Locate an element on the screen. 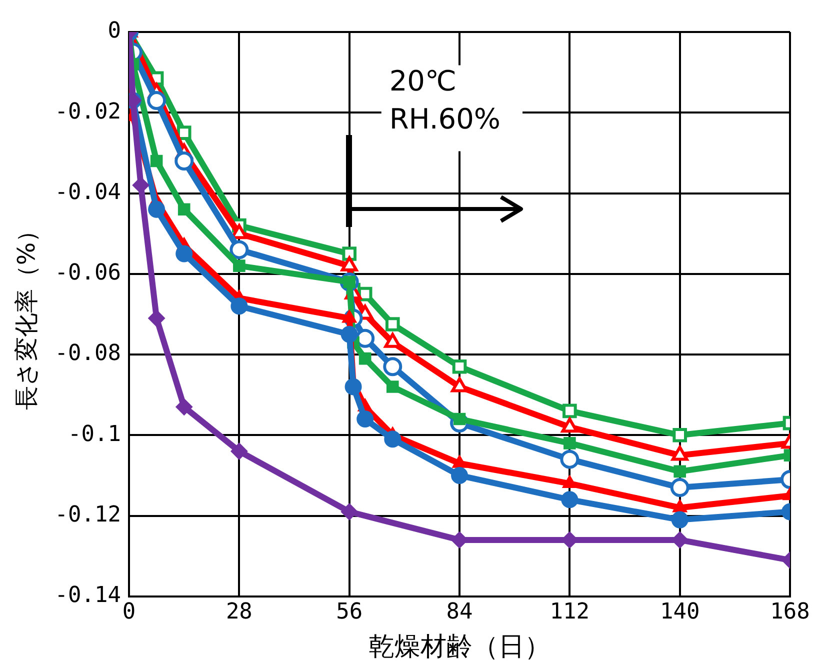 Image resolution: width=815 pixels, height=672 pixels. x-tick-label: 168 is located at coordinates (790, 611).